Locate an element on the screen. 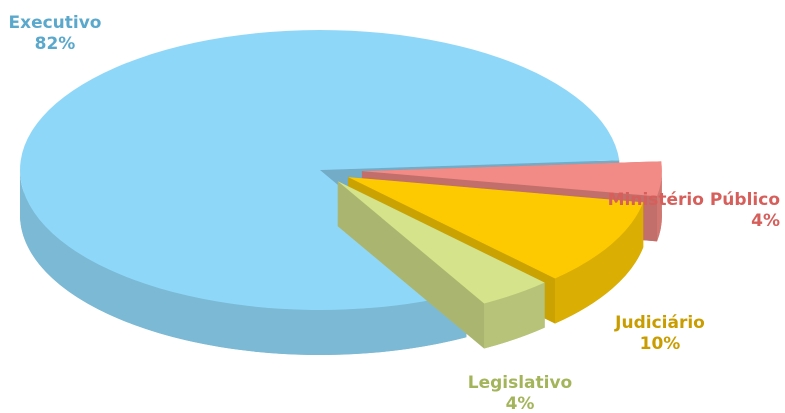 Image resolution: width=785 pixels, height=413 pixels. slice-radial-wall is located at coordinates (411, 265).